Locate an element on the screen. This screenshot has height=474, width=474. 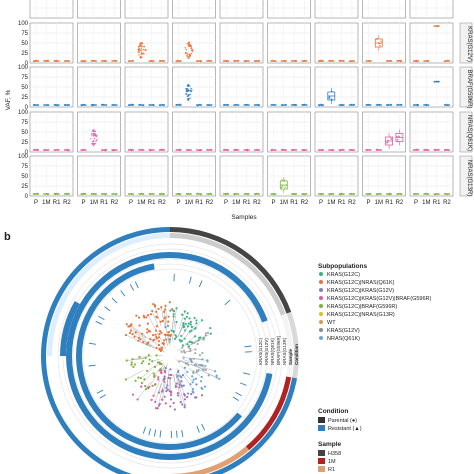
condition-ring is located at coordinates (231, 270).